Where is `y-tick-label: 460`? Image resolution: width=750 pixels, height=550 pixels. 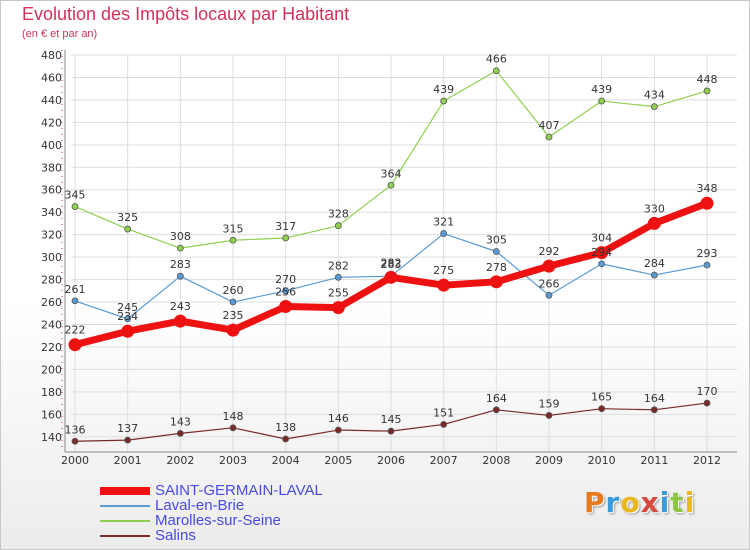 y-tick-label: 460 is located at coordinates (51, 77).